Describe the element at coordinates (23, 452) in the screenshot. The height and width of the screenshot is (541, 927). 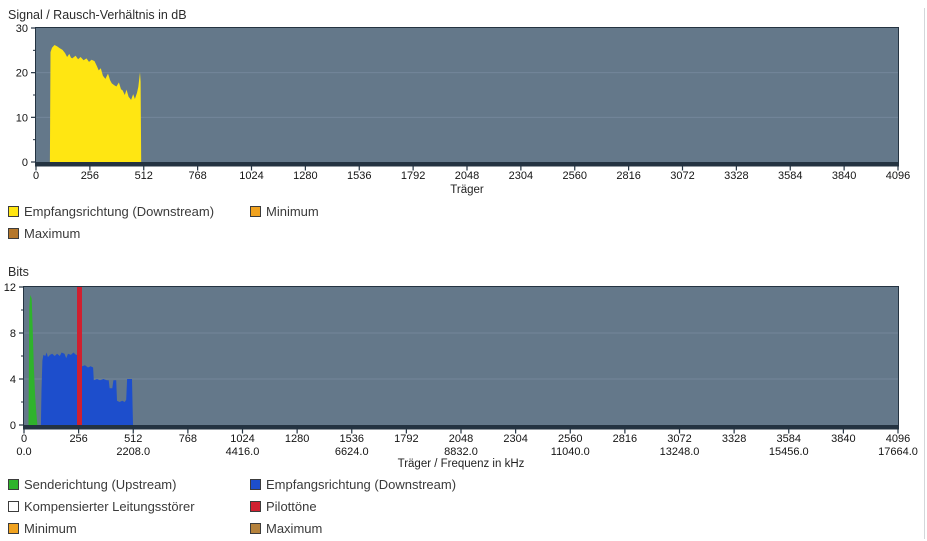
I see `x-tick-sublabel: 0.0` at that location.